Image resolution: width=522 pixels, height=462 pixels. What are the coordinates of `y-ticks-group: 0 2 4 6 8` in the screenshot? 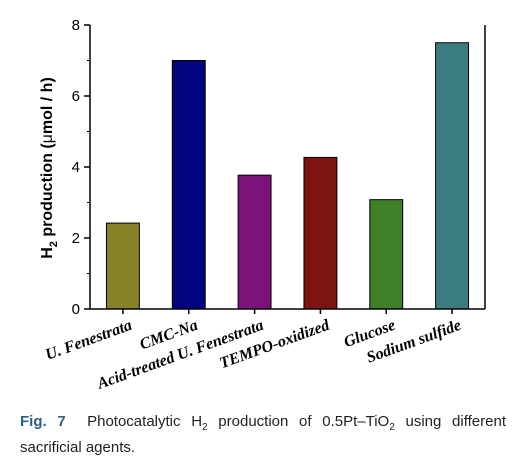 It's located at (81, 167).